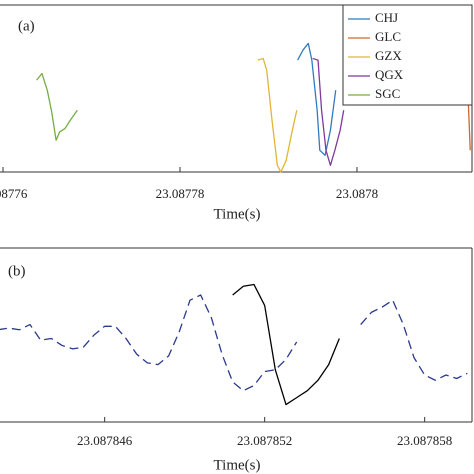 This screenshot has width=474, height=474. I want to click on panel-label: (b), so click(17, 271).